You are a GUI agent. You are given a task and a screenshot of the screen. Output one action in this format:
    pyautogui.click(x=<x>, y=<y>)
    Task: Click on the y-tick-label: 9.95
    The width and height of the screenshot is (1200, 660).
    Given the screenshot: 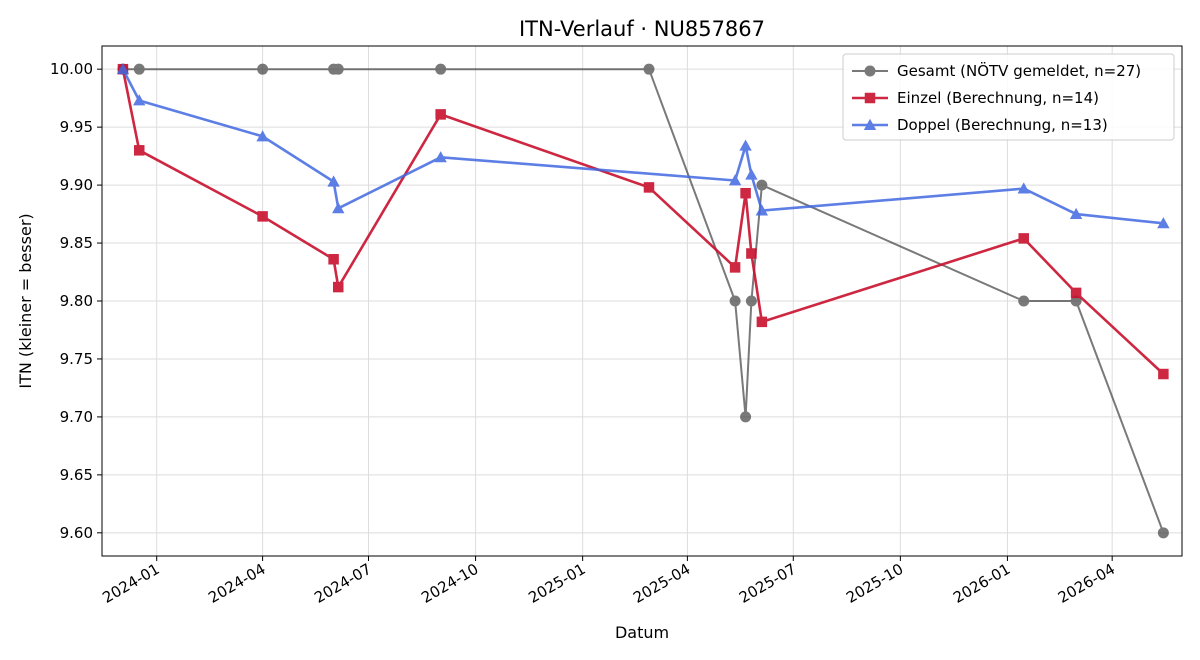 What is the action you would take?
    pyautogui.click(x=76, y=127)
    